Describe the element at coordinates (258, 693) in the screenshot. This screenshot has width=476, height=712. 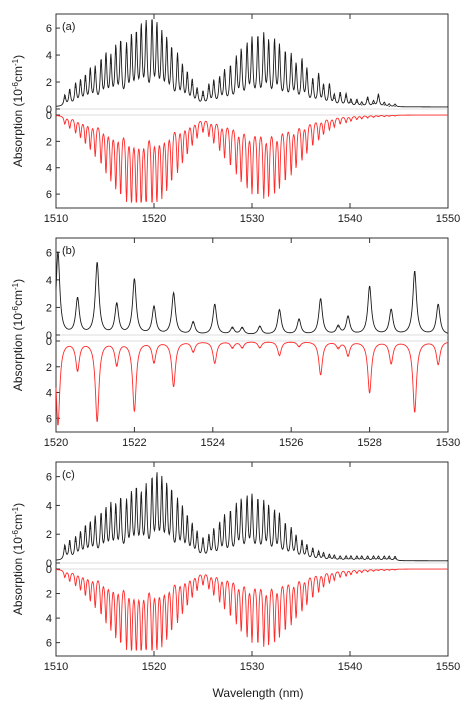
I see `x-axis-label: Wavelength (nm)` at that location.